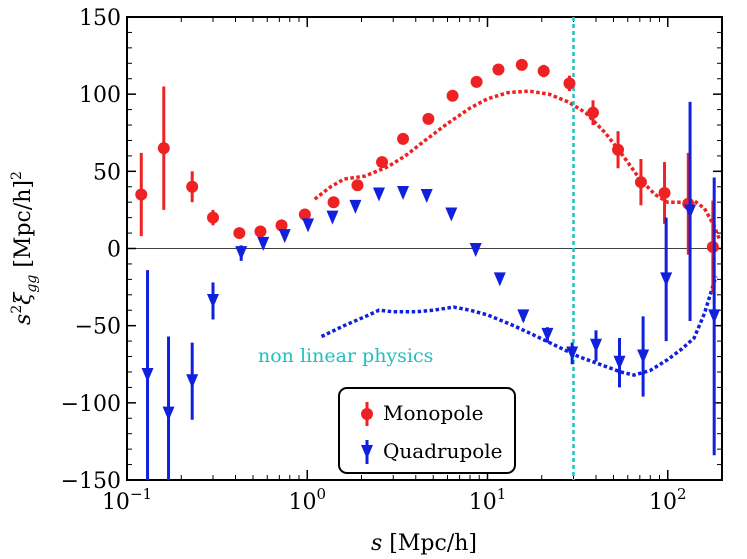  Describe the element at coordinates (345, 356) in the screenshot. I see `annotation-non-linear-physics: non linear physics` at that location.